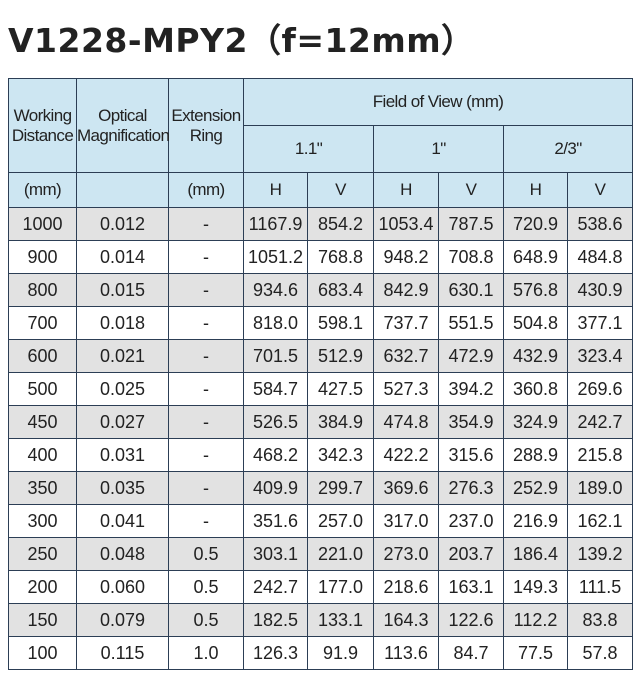 The image size is (640, 691). I want to click on row: 600 0.021-701.5 512.9 632.7 472.9 432.9 323.4, so click(321, 356).